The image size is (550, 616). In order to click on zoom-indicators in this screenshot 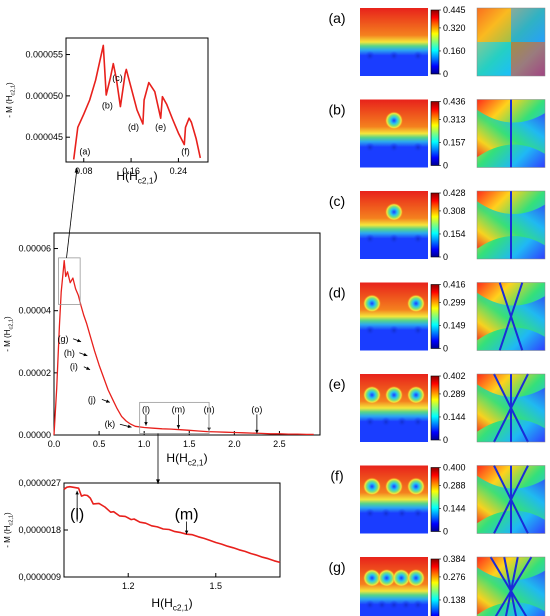, I will do `click(134, 325)`.